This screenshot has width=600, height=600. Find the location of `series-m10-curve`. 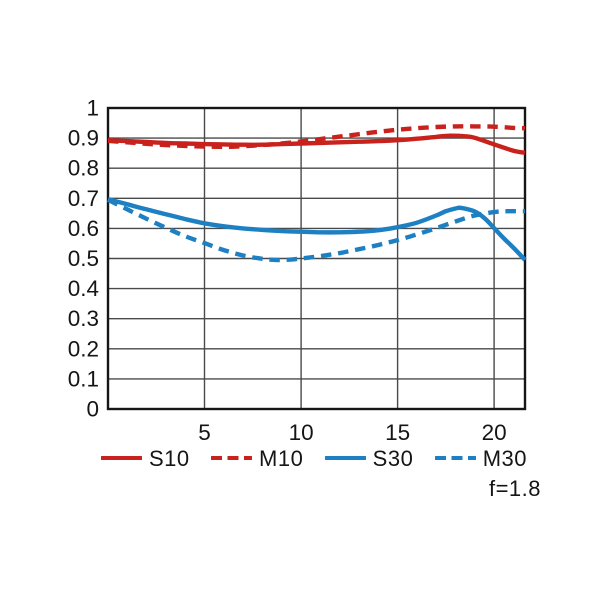

series-m10-curve is located at coordinates (316, 137).